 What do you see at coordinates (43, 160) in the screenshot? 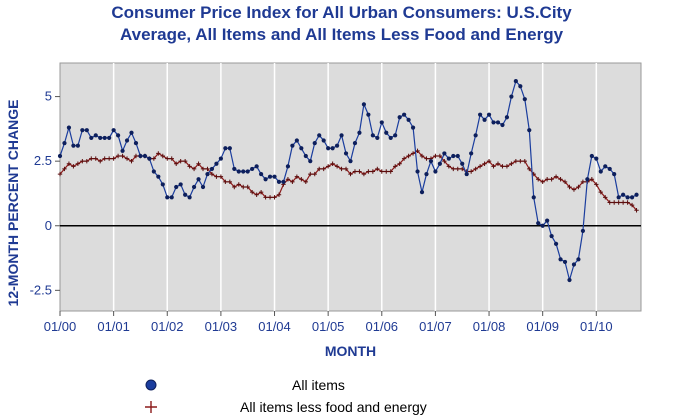
I see `y-tick-label: 2.5` at bounding box center [43, 160].